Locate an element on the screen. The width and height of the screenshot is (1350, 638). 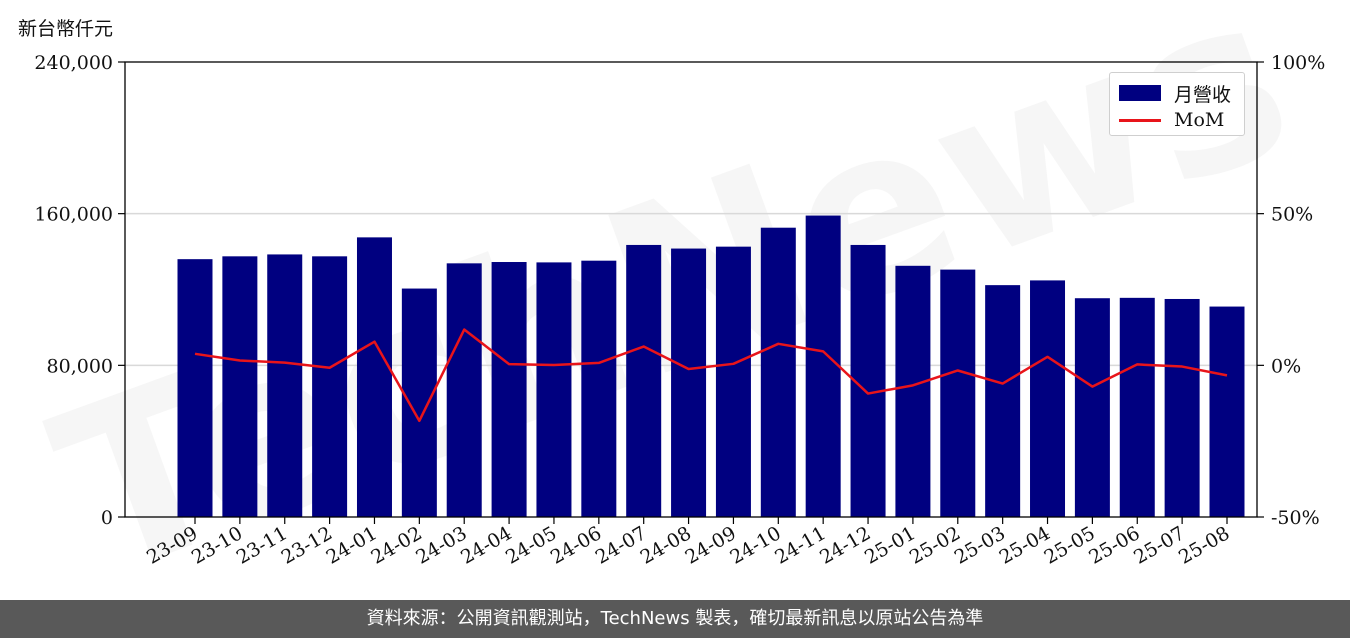
right-axis-tick-label: 50% is located at coordinates (1292, 215).